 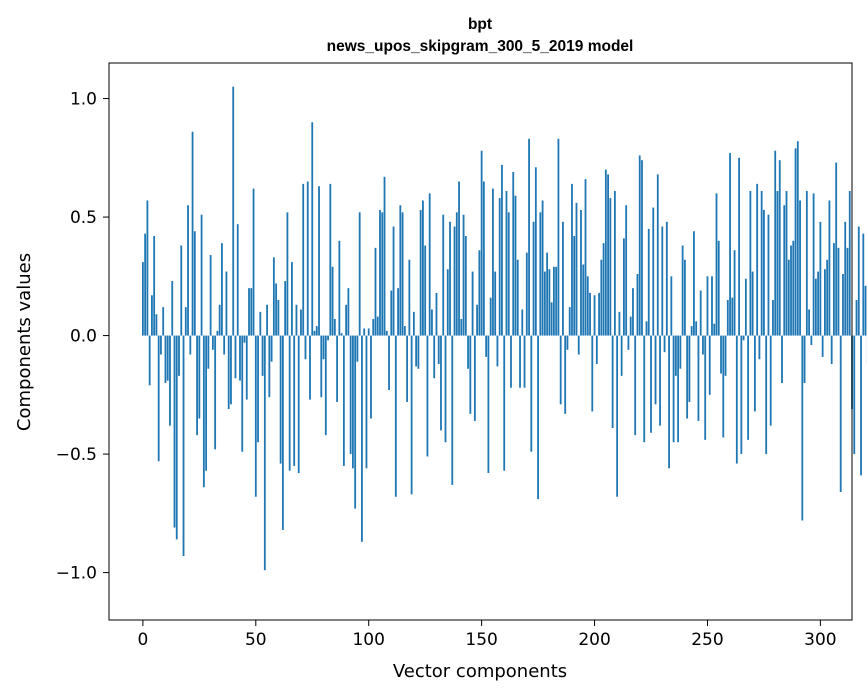 What do you see at coordinates (820, 640) in the screenshot?
I see `x-tick-label: 300` at bounding box center [820, 640].